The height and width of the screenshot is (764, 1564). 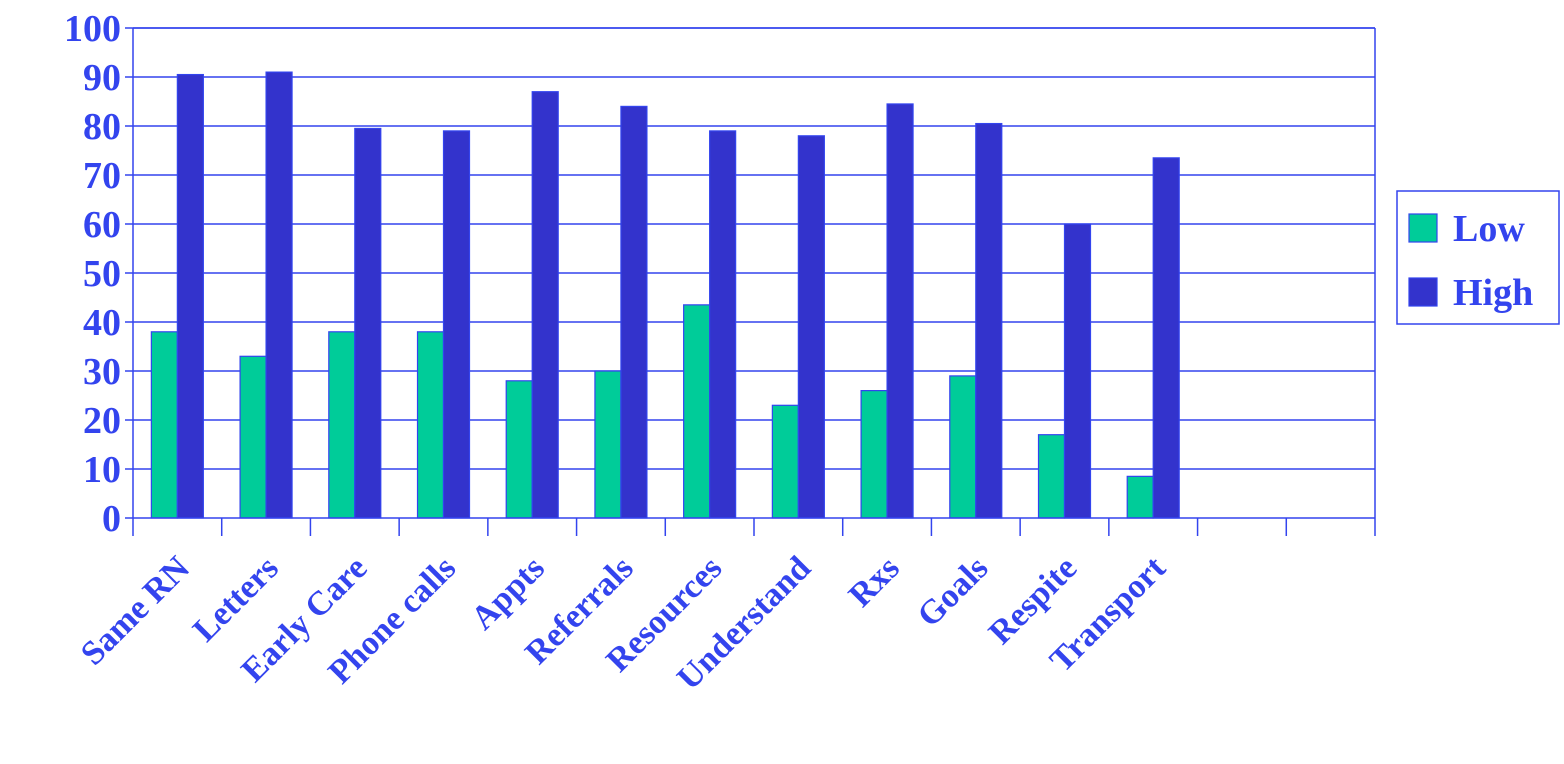 I want to click on y-tick-label: 30, so click(x=102, y=372).